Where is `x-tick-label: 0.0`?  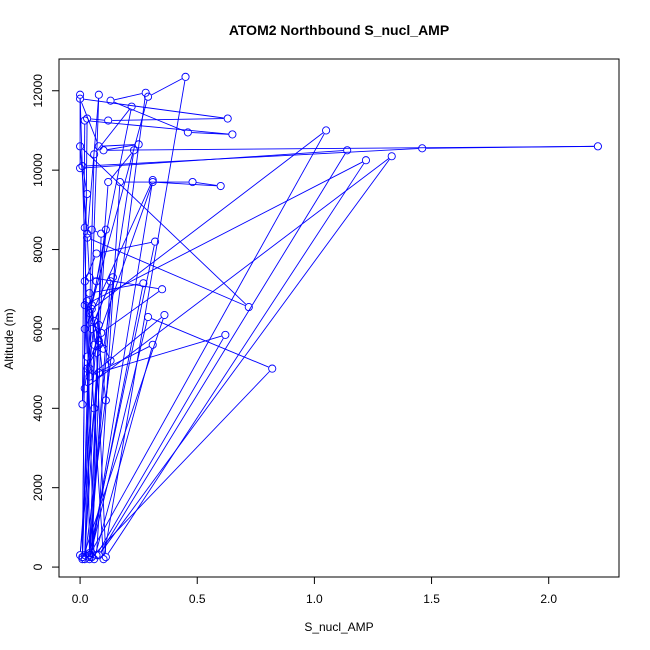
x-tick-label: 0.0 is located at coordinates (80, 599).